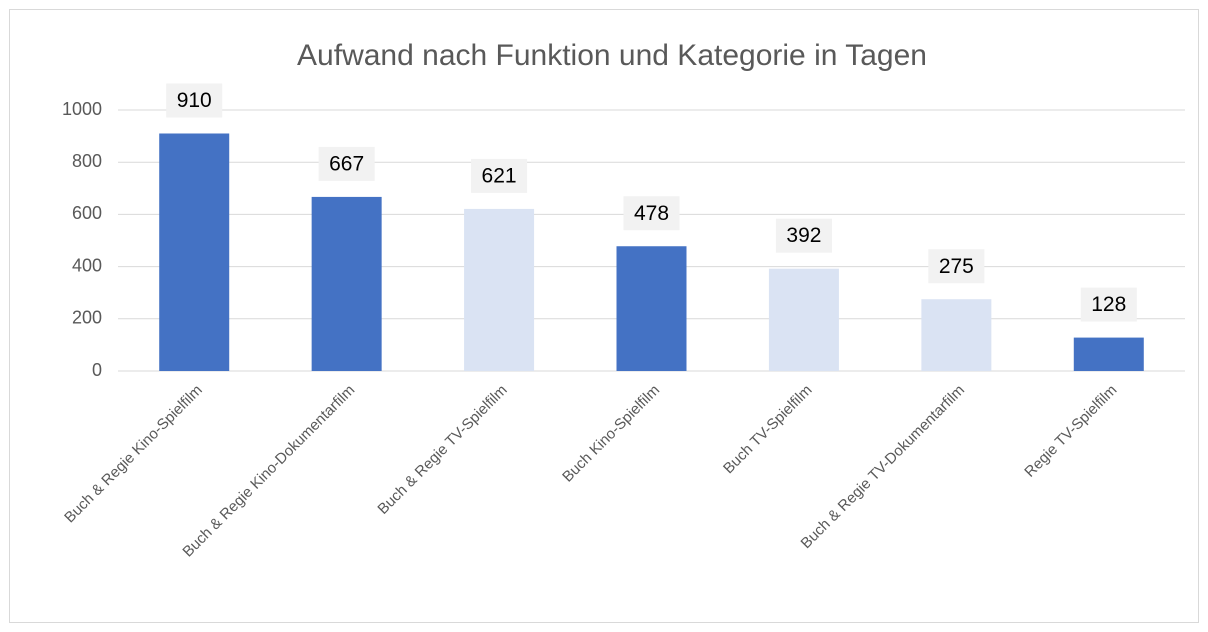 This screenshot has width=1208, height=632. I want to click on y-tick-label: 800, so click(87, 161).